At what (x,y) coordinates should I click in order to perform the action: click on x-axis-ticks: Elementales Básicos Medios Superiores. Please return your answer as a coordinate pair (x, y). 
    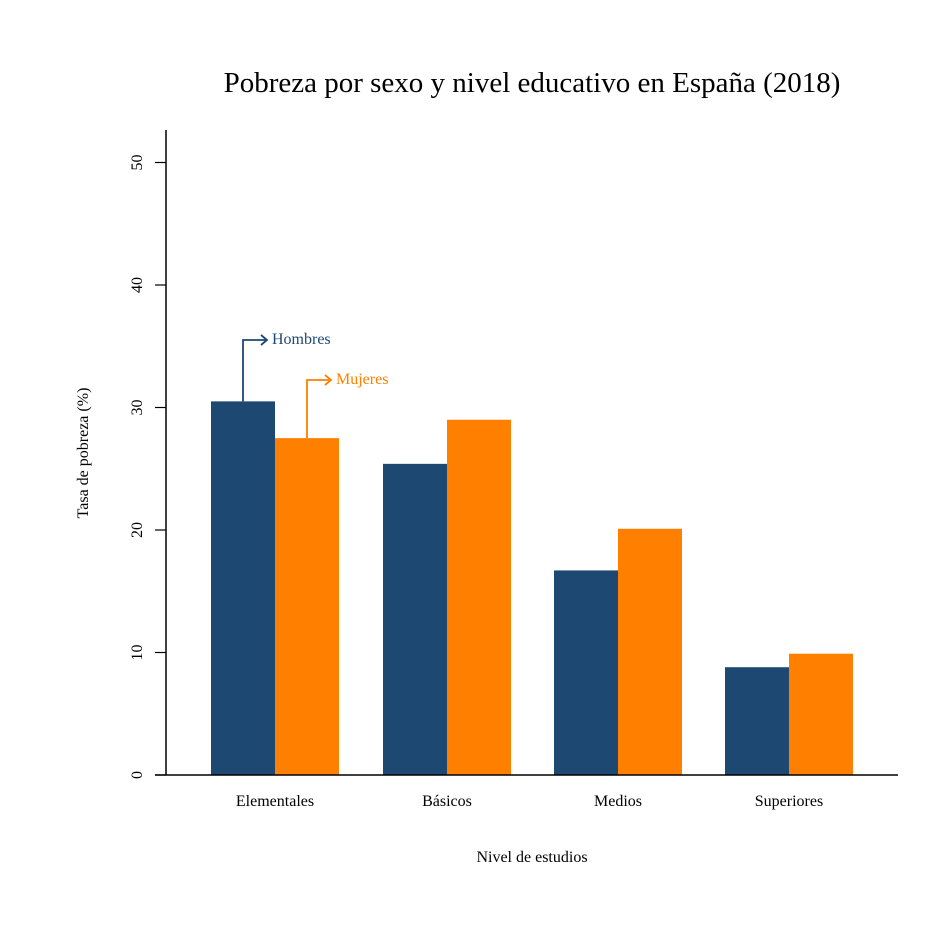
    Looking at the image, I should click on (529, 801).